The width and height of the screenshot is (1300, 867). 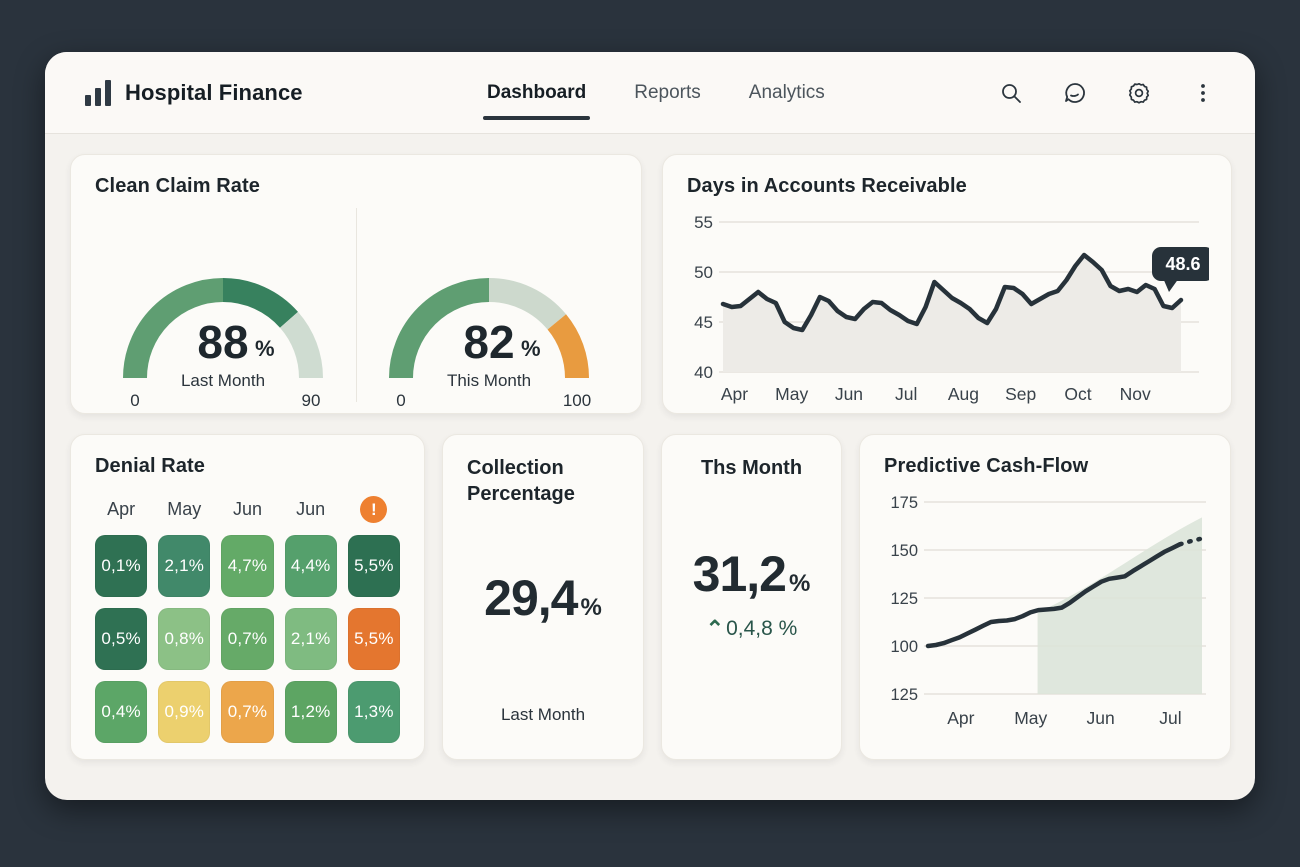 I want to click on heatmap-cell: 0,5%, so click(x=121, y=639).